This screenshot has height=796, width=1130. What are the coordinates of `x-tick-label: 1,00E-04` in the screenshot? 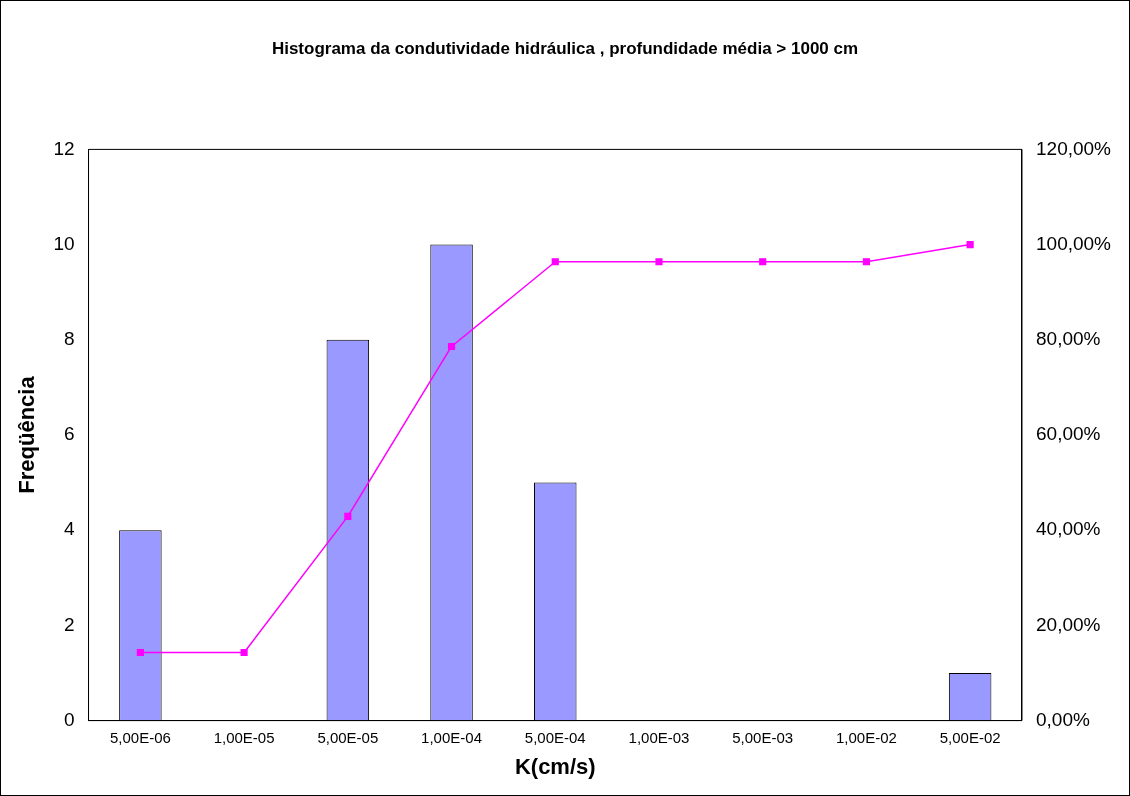 It's located at (451, 737).